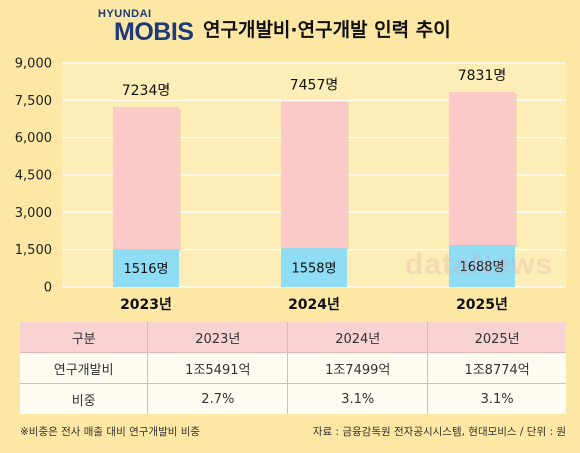  I want to click on x-tick-label: 2024년, so click(314, 305).